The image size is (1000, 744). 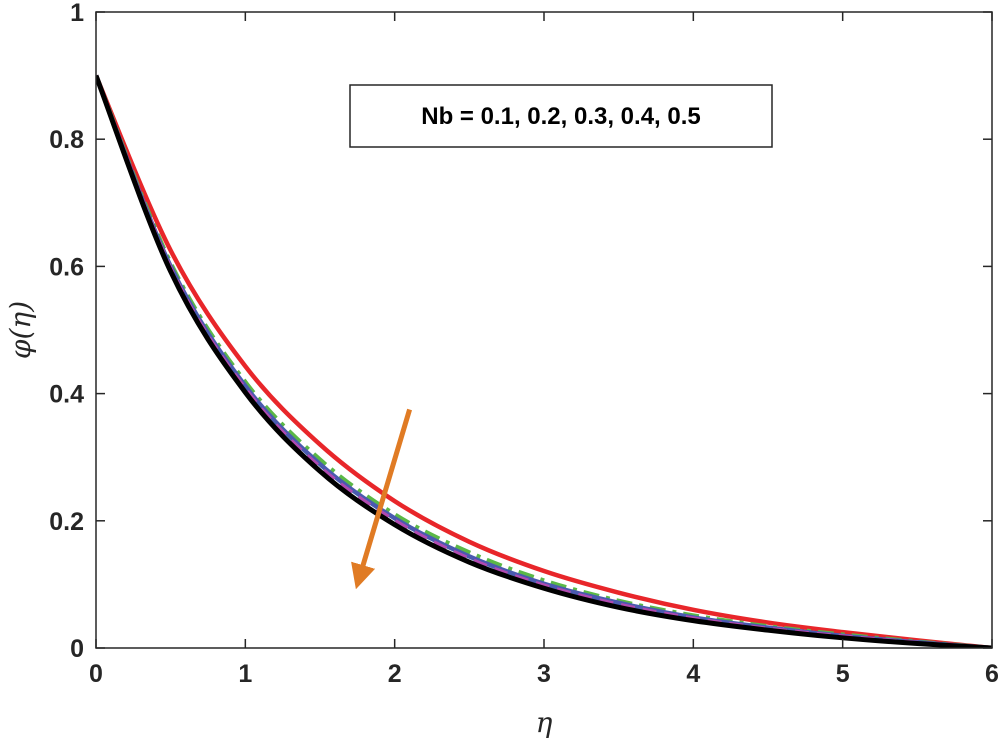 What do you see at coordinates (66, 267) in the screenshot?
I see `y-tick-label: 0.6` at bounding box center [66, 267].